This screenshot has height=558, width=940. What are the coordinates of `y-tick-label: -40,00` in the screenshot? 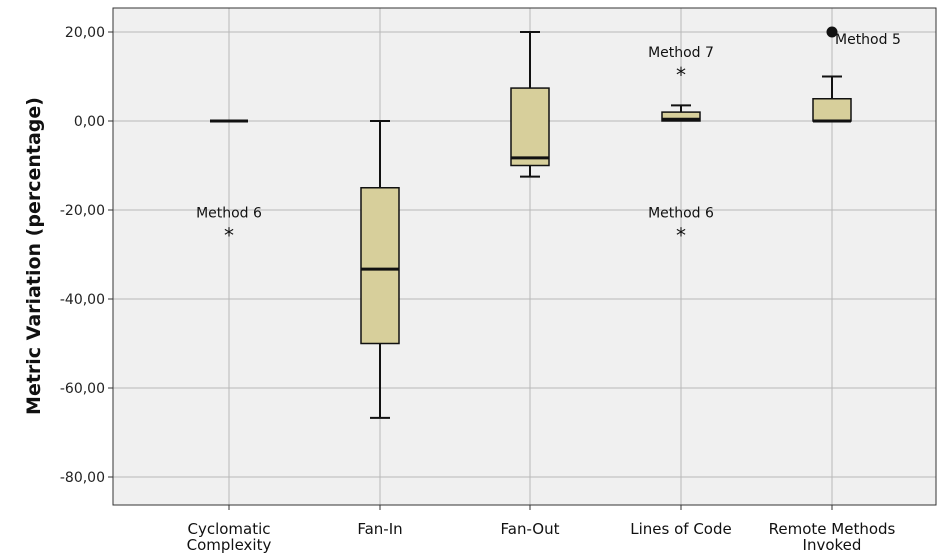 It's located at (82, 300).